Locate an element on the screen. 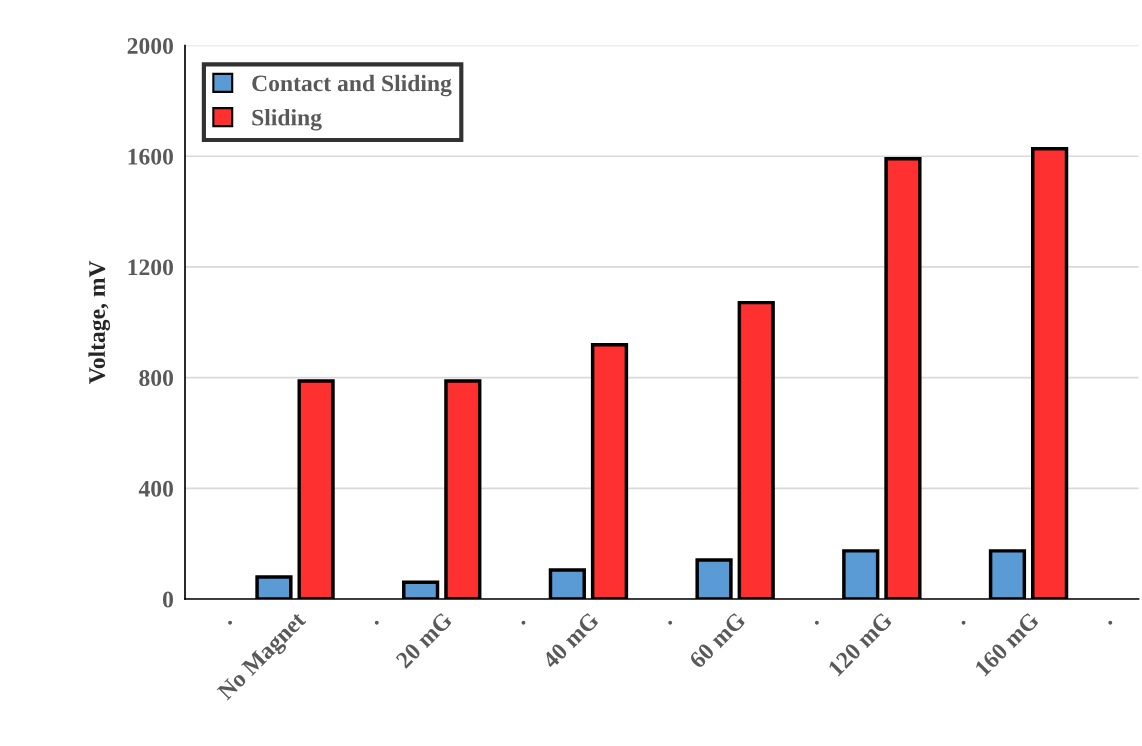  legend-label: Contact and Sliding is located at coordinates (352, 85).